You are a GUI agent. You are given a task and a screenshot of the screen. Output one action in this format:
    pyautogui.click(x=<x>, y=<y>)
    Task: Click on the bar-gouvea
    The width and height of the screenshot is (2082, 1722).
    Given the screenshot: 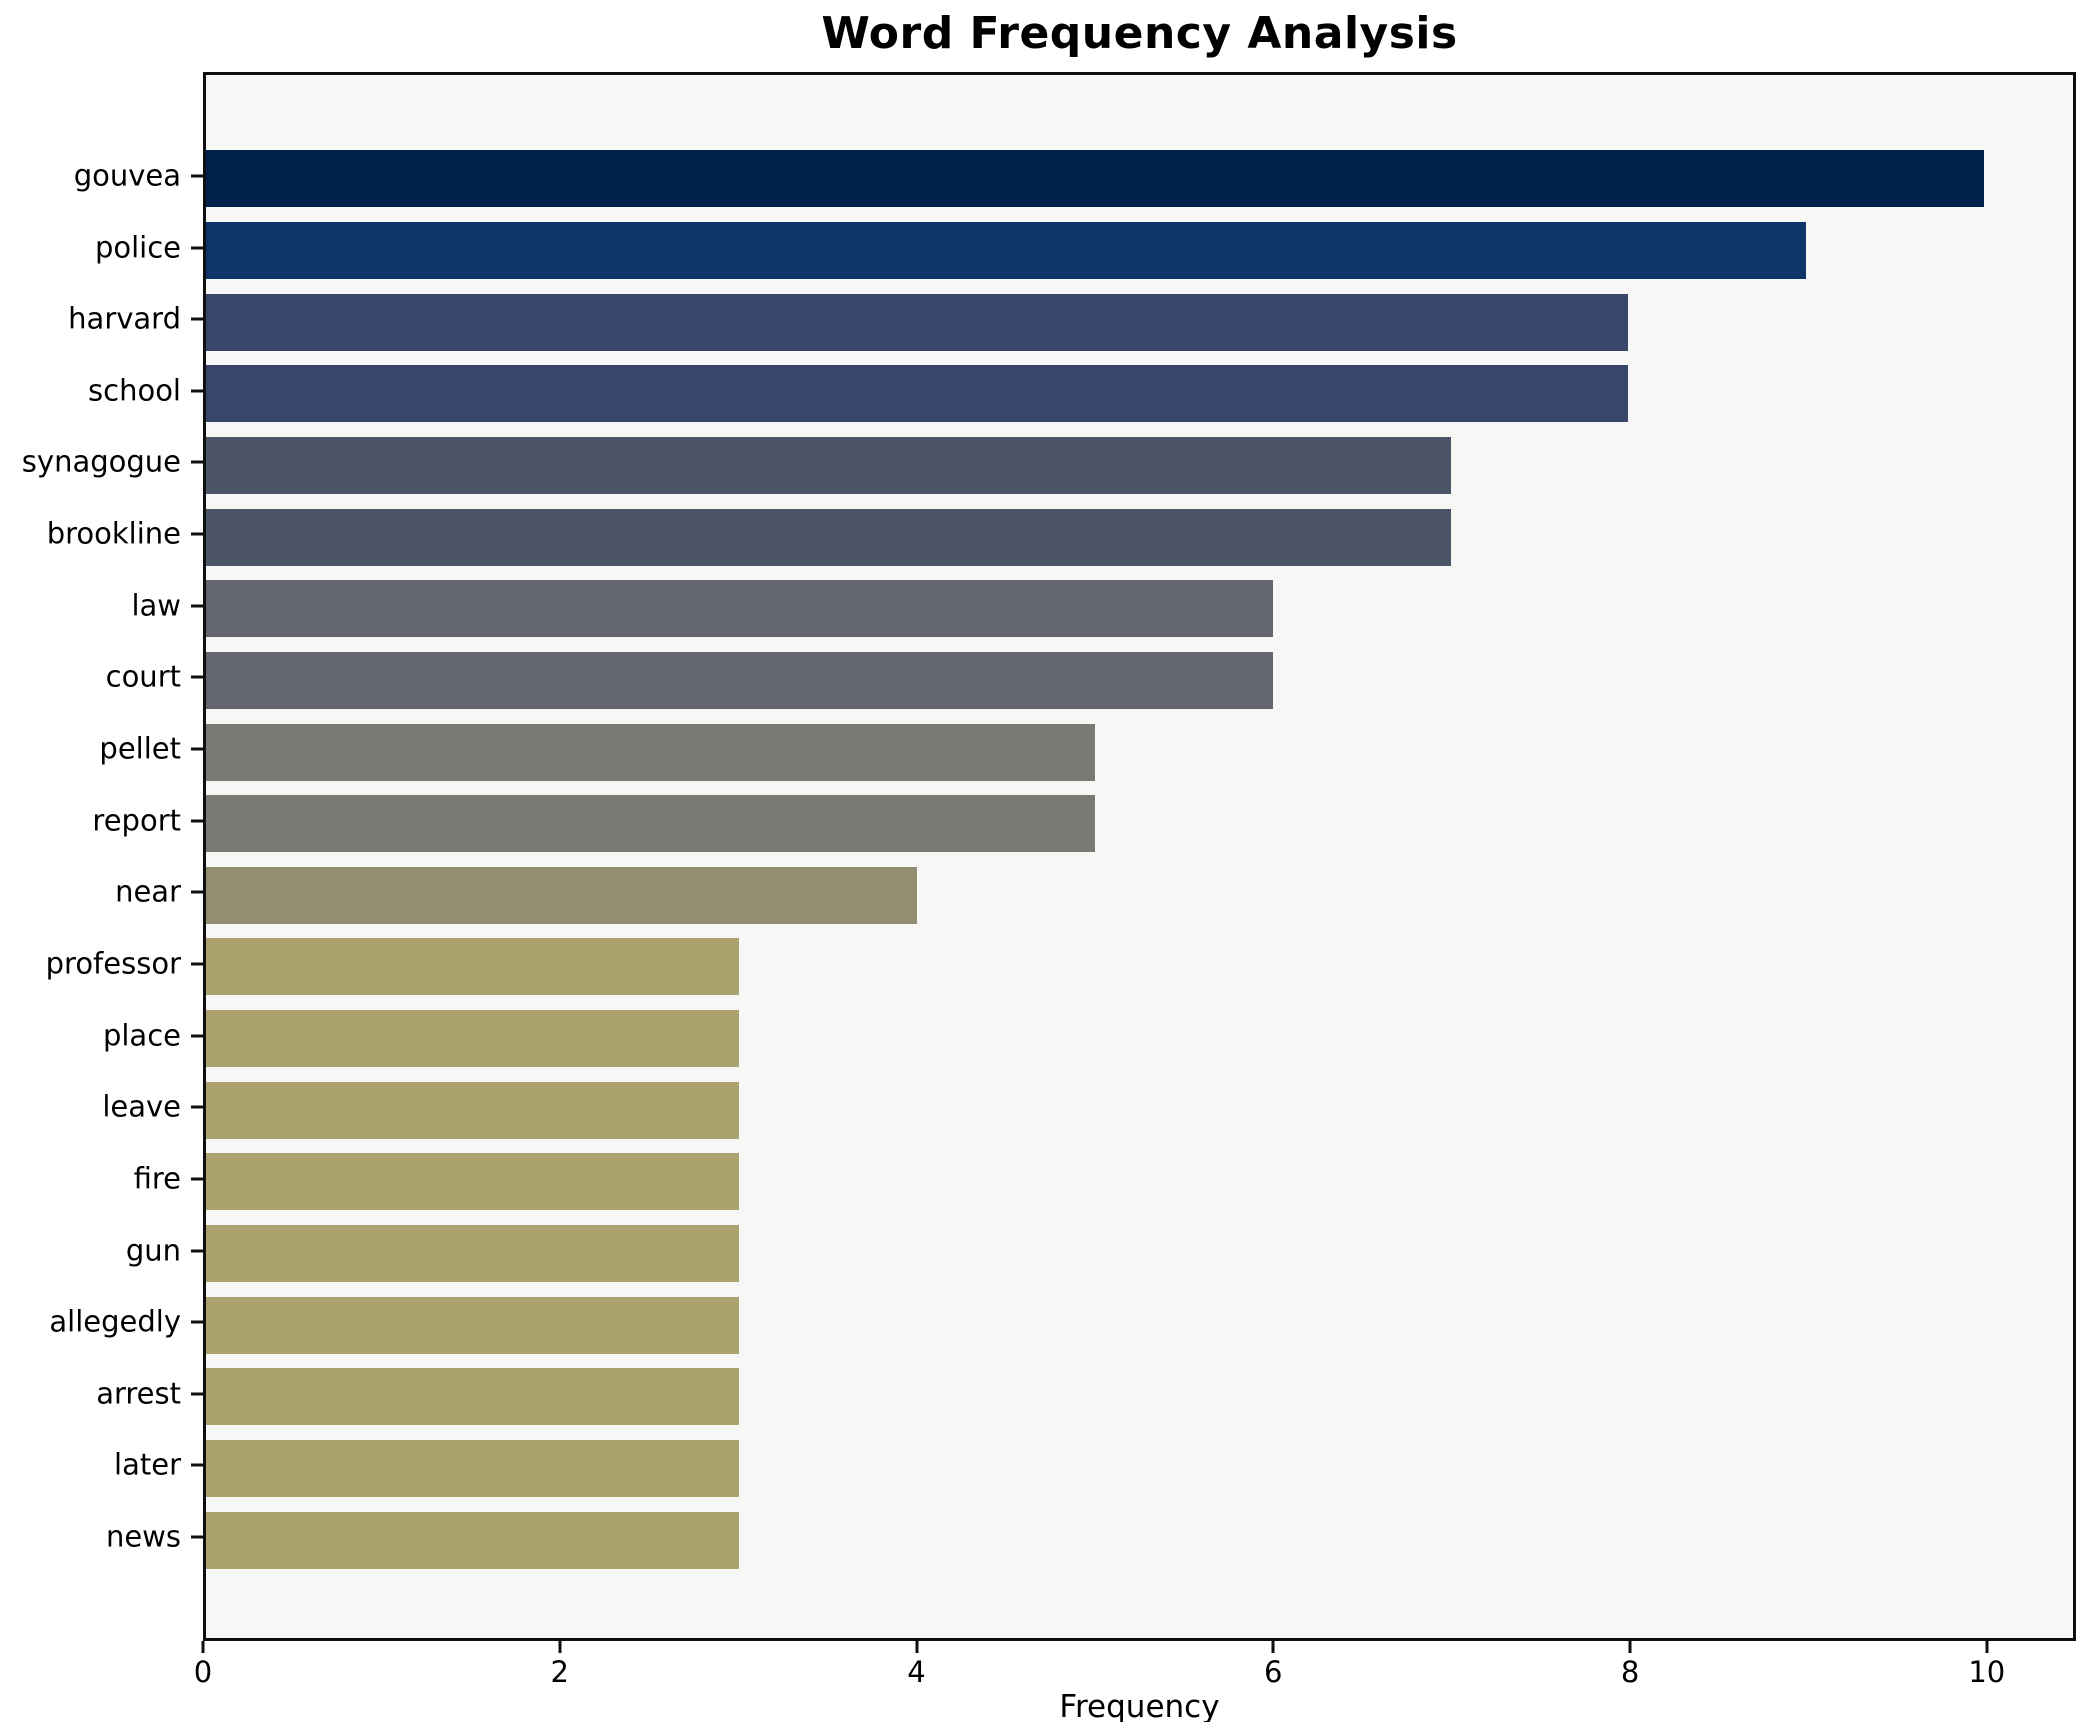 What is the action you would take?
    pyautogui.click(x=1095, y=179)
    